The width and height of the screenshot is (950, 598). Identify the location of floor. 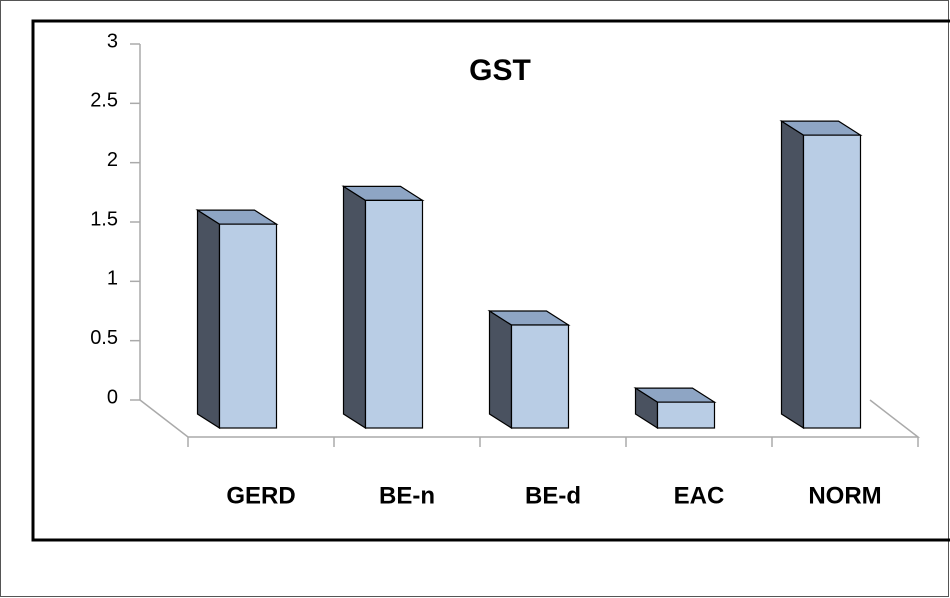
(530, 418).